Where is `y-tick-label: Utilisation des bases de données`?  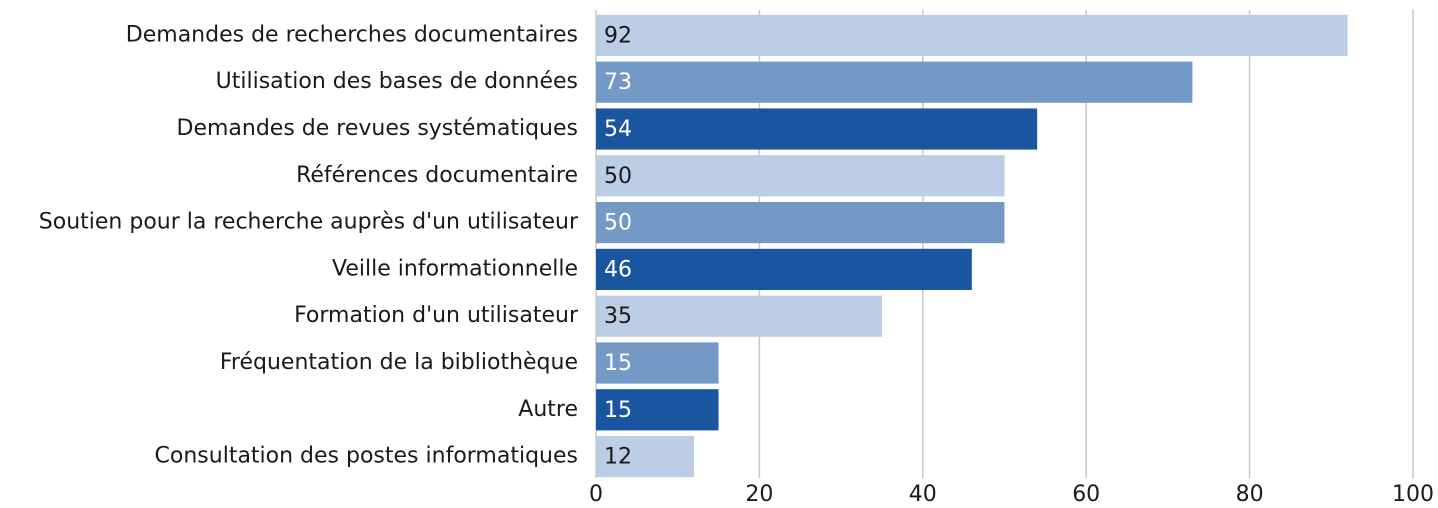
y-tick-label: Utilisation des bases de données is located at coordinates (397, 81).